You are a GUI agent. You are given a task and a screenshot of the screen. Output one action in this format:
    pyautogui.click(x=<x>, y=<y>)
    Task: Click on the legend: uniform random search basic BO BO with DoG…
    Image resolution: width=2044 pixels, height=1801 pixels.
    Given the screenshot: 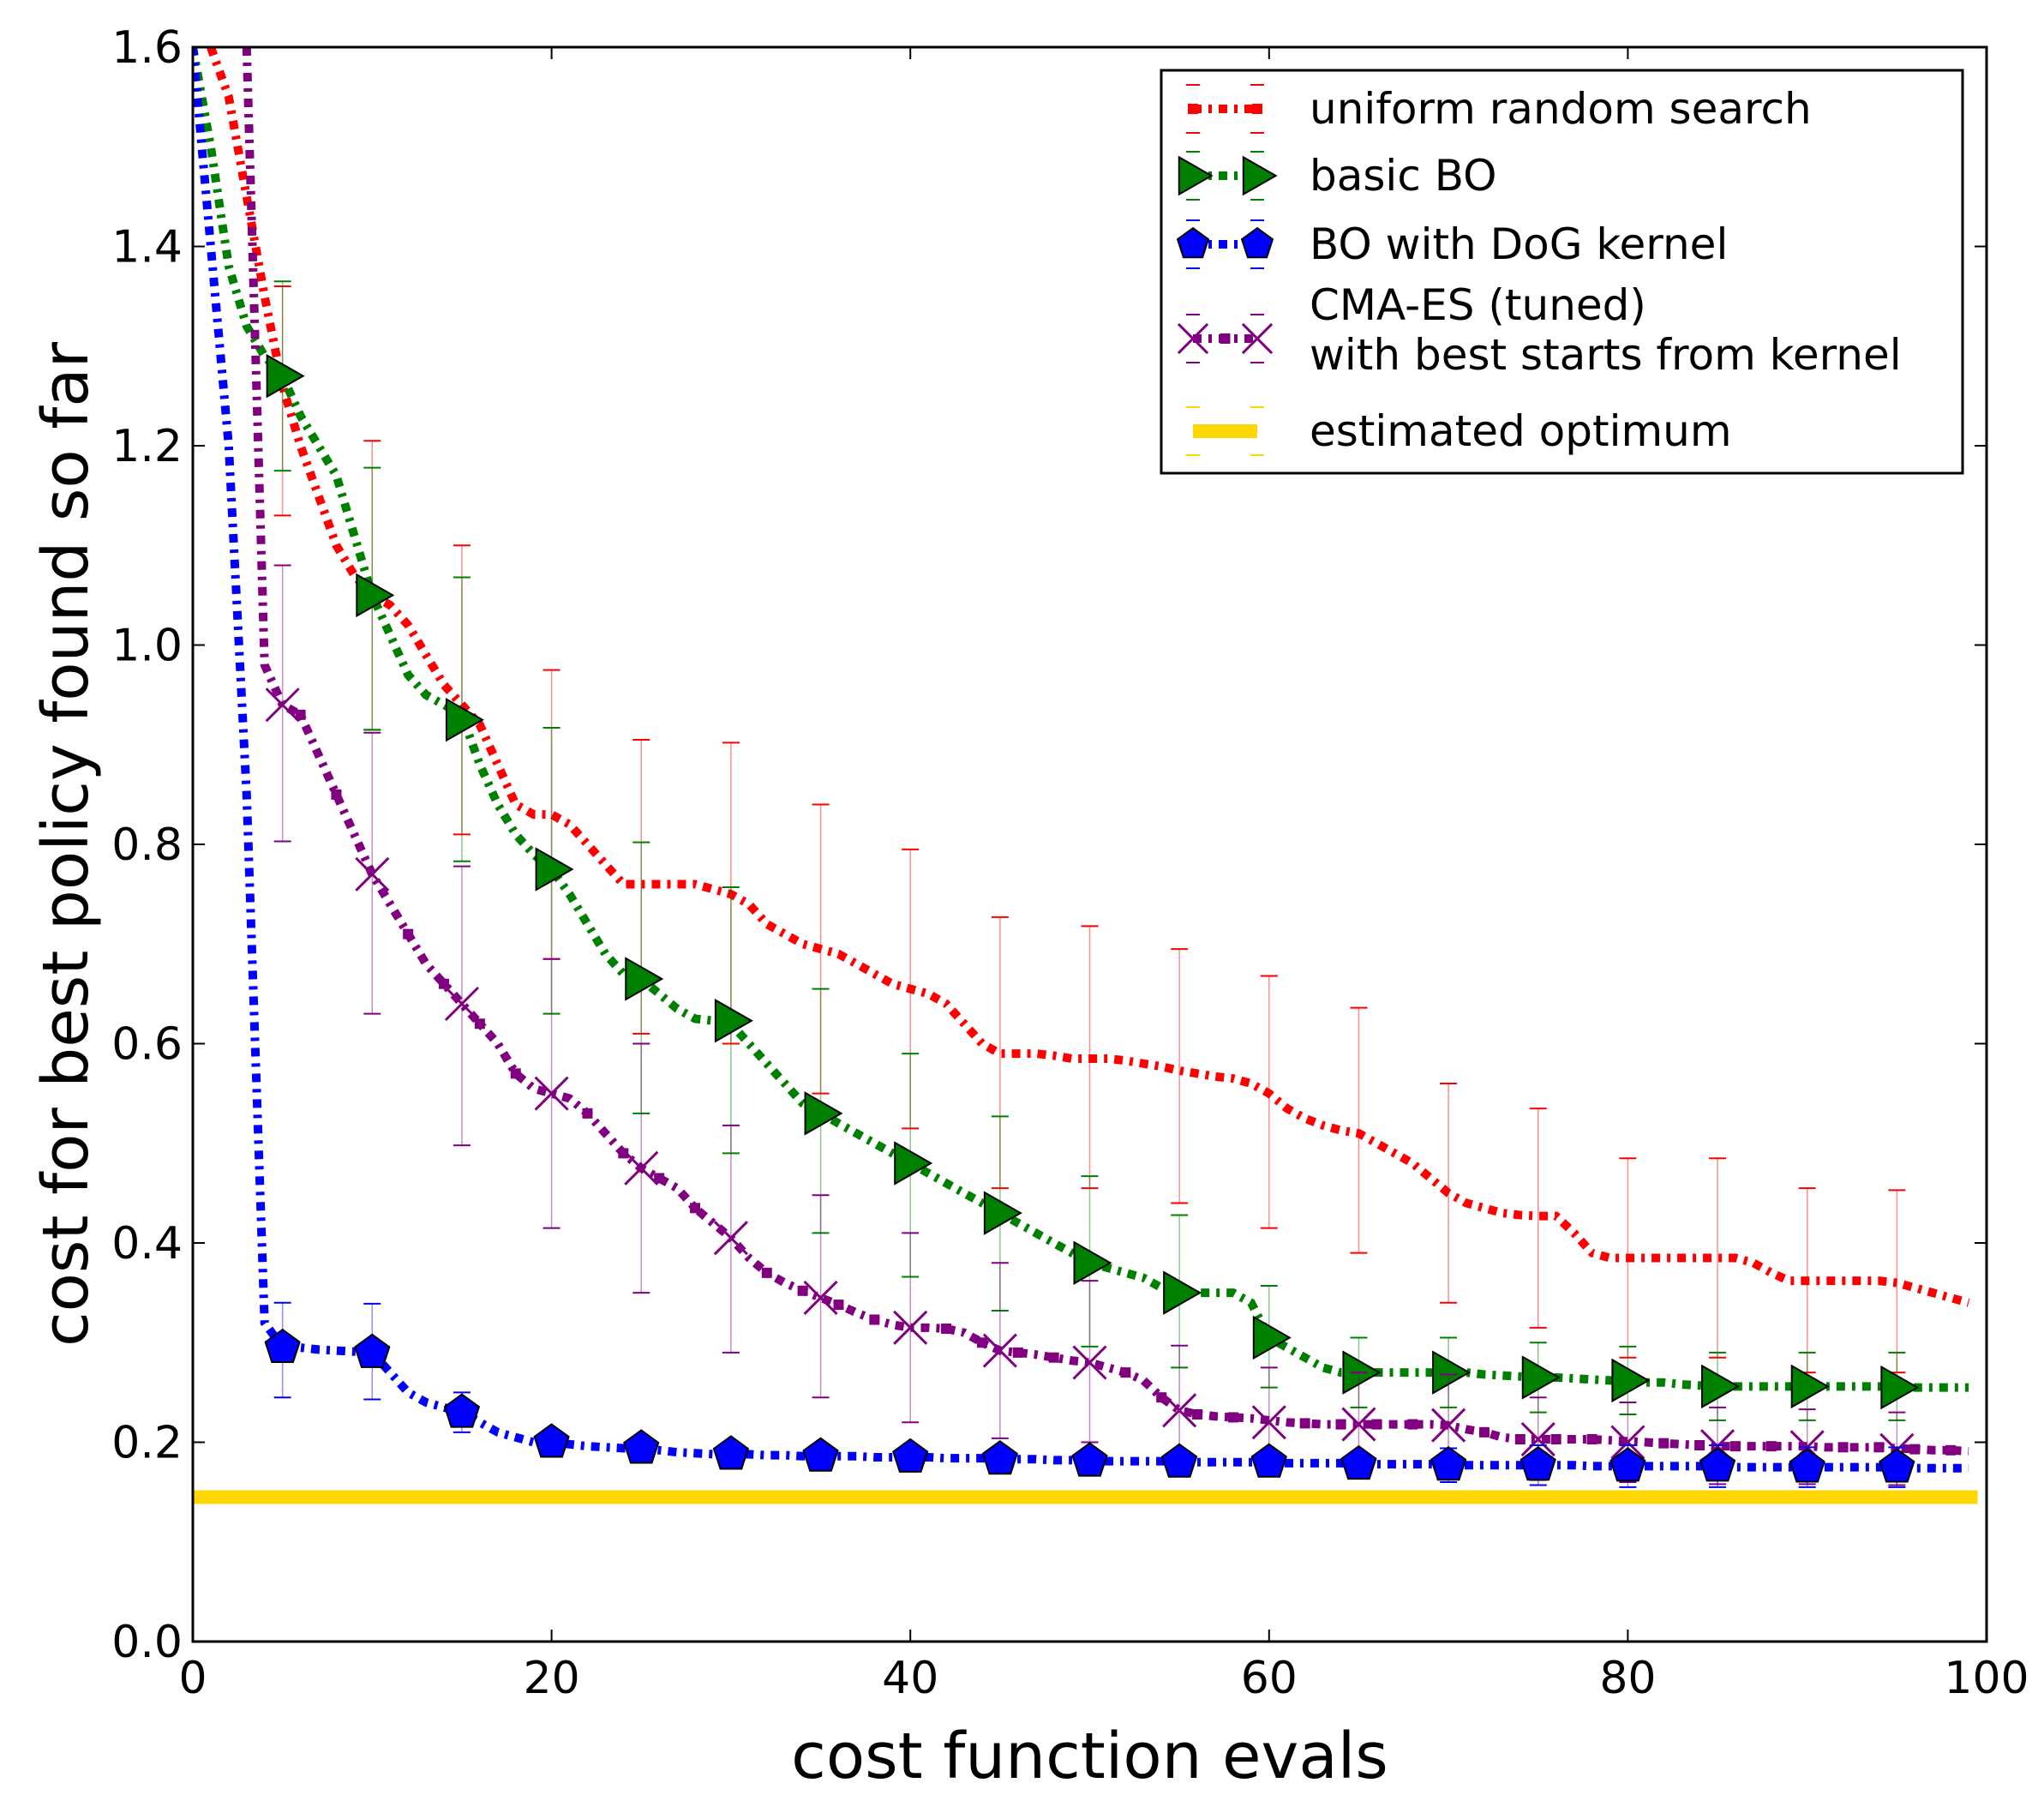 What is the action you would take?
    pyautogui.click(x=1562, y=272)
    